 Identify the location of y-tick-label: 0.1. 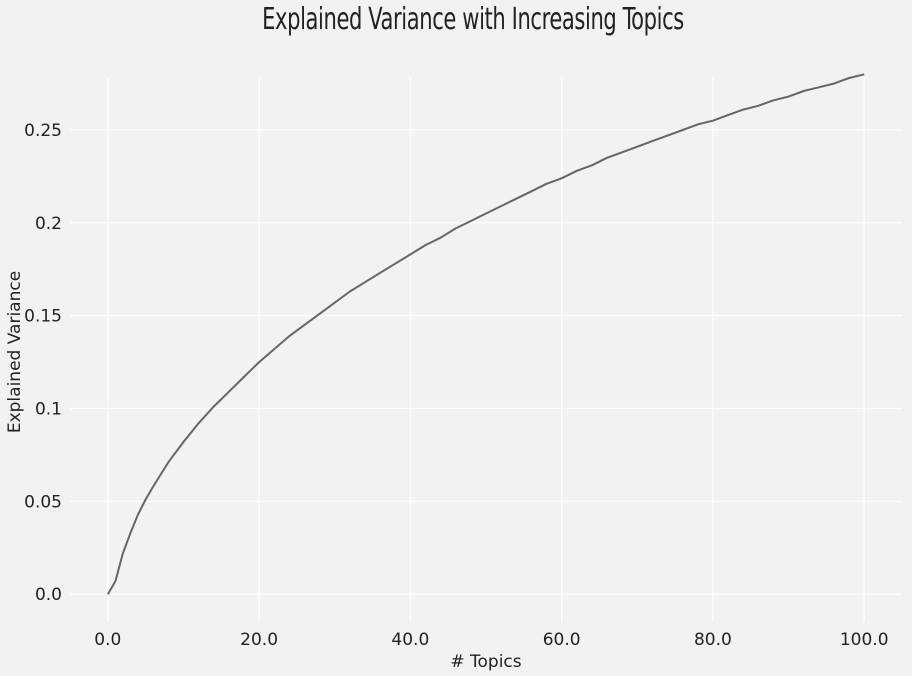
(48, 409).